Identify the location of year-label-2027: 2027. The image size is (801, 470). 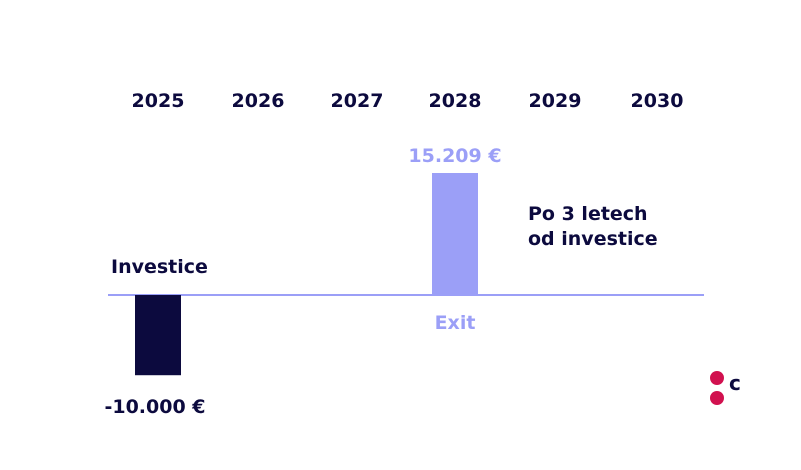
(357, 101).